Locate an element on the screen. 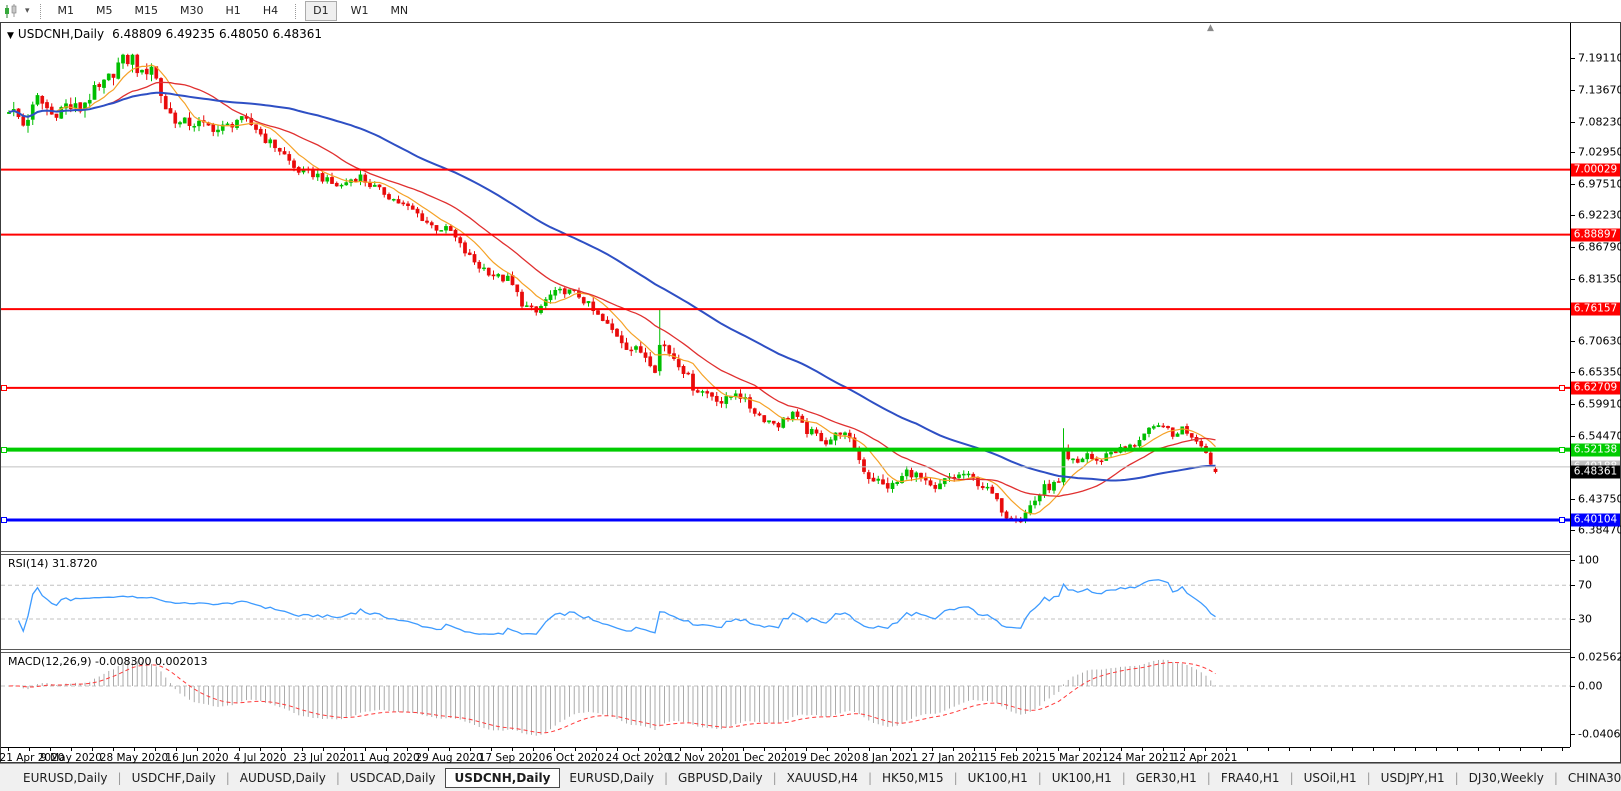 Image resolution: width=1621 pixels, height=791 pixels. price-tick-label: 7.02950 is located at coordinates (1599, 152).